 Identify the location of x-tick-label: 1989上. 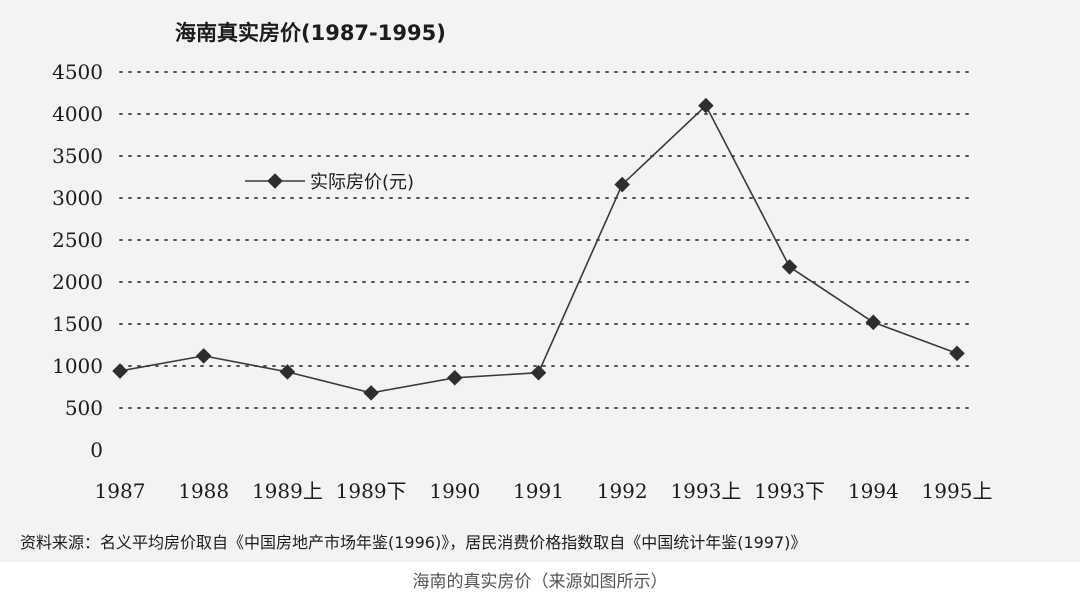
(287, 491).